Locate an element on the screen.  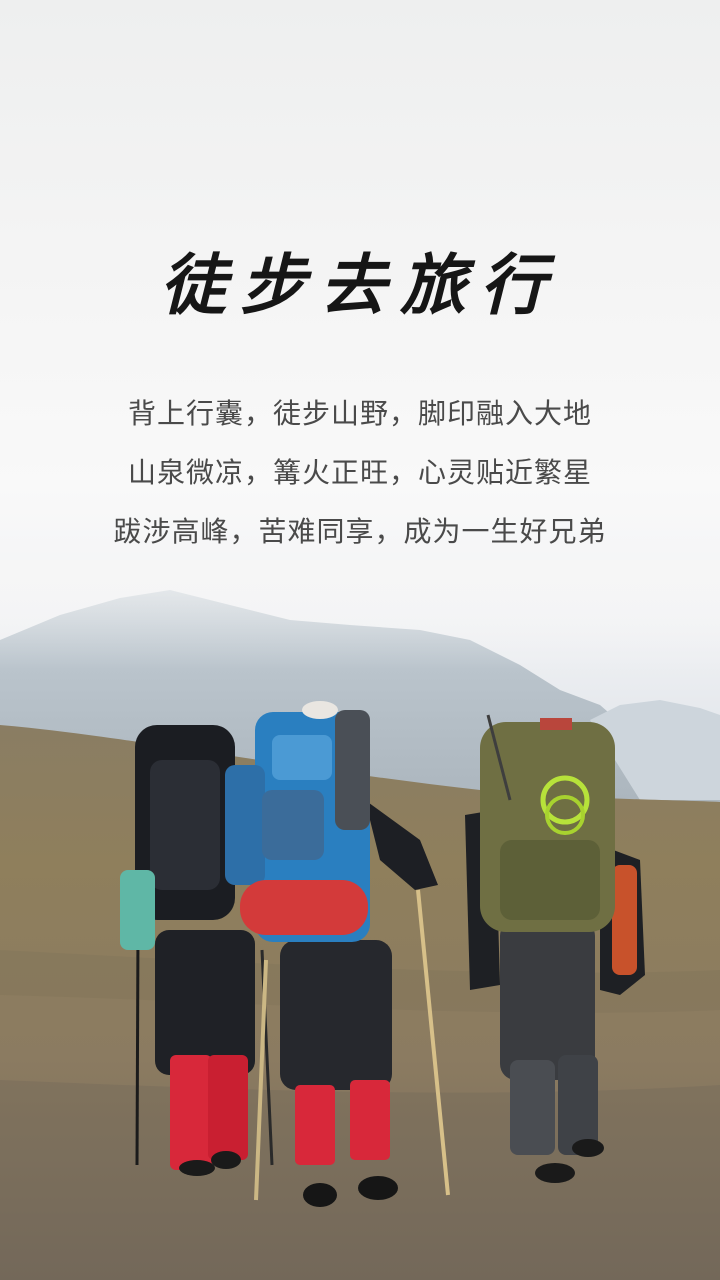
mountain-right is located at coordinates (655, 750).